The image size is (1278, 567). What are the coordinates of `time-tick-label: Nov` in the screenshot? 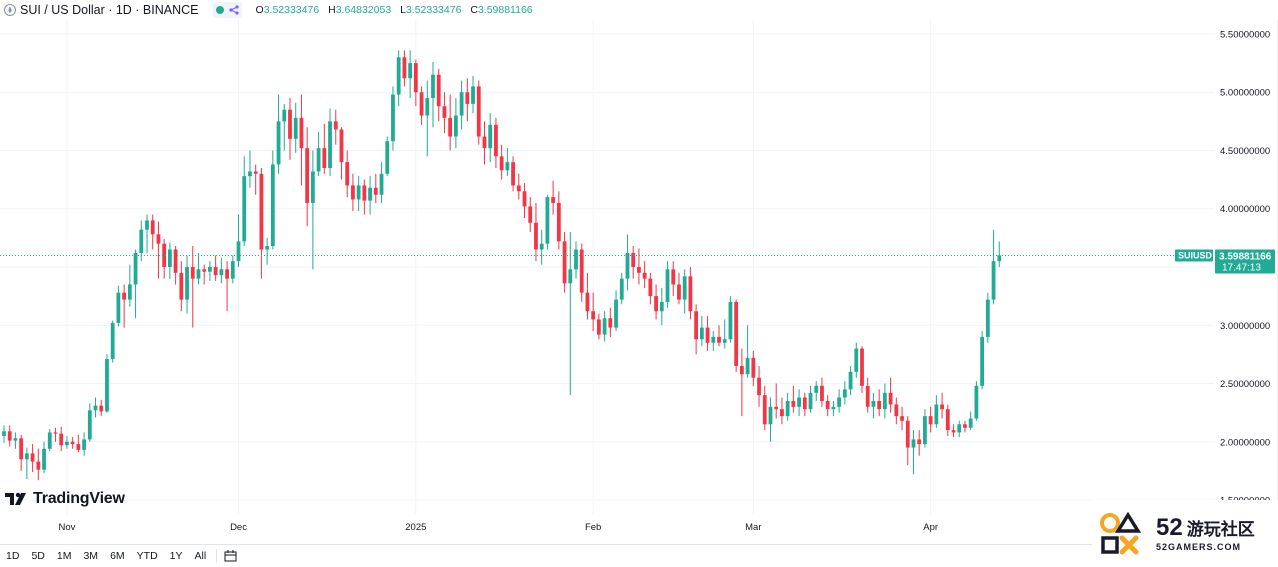 It's located at (66, 527).